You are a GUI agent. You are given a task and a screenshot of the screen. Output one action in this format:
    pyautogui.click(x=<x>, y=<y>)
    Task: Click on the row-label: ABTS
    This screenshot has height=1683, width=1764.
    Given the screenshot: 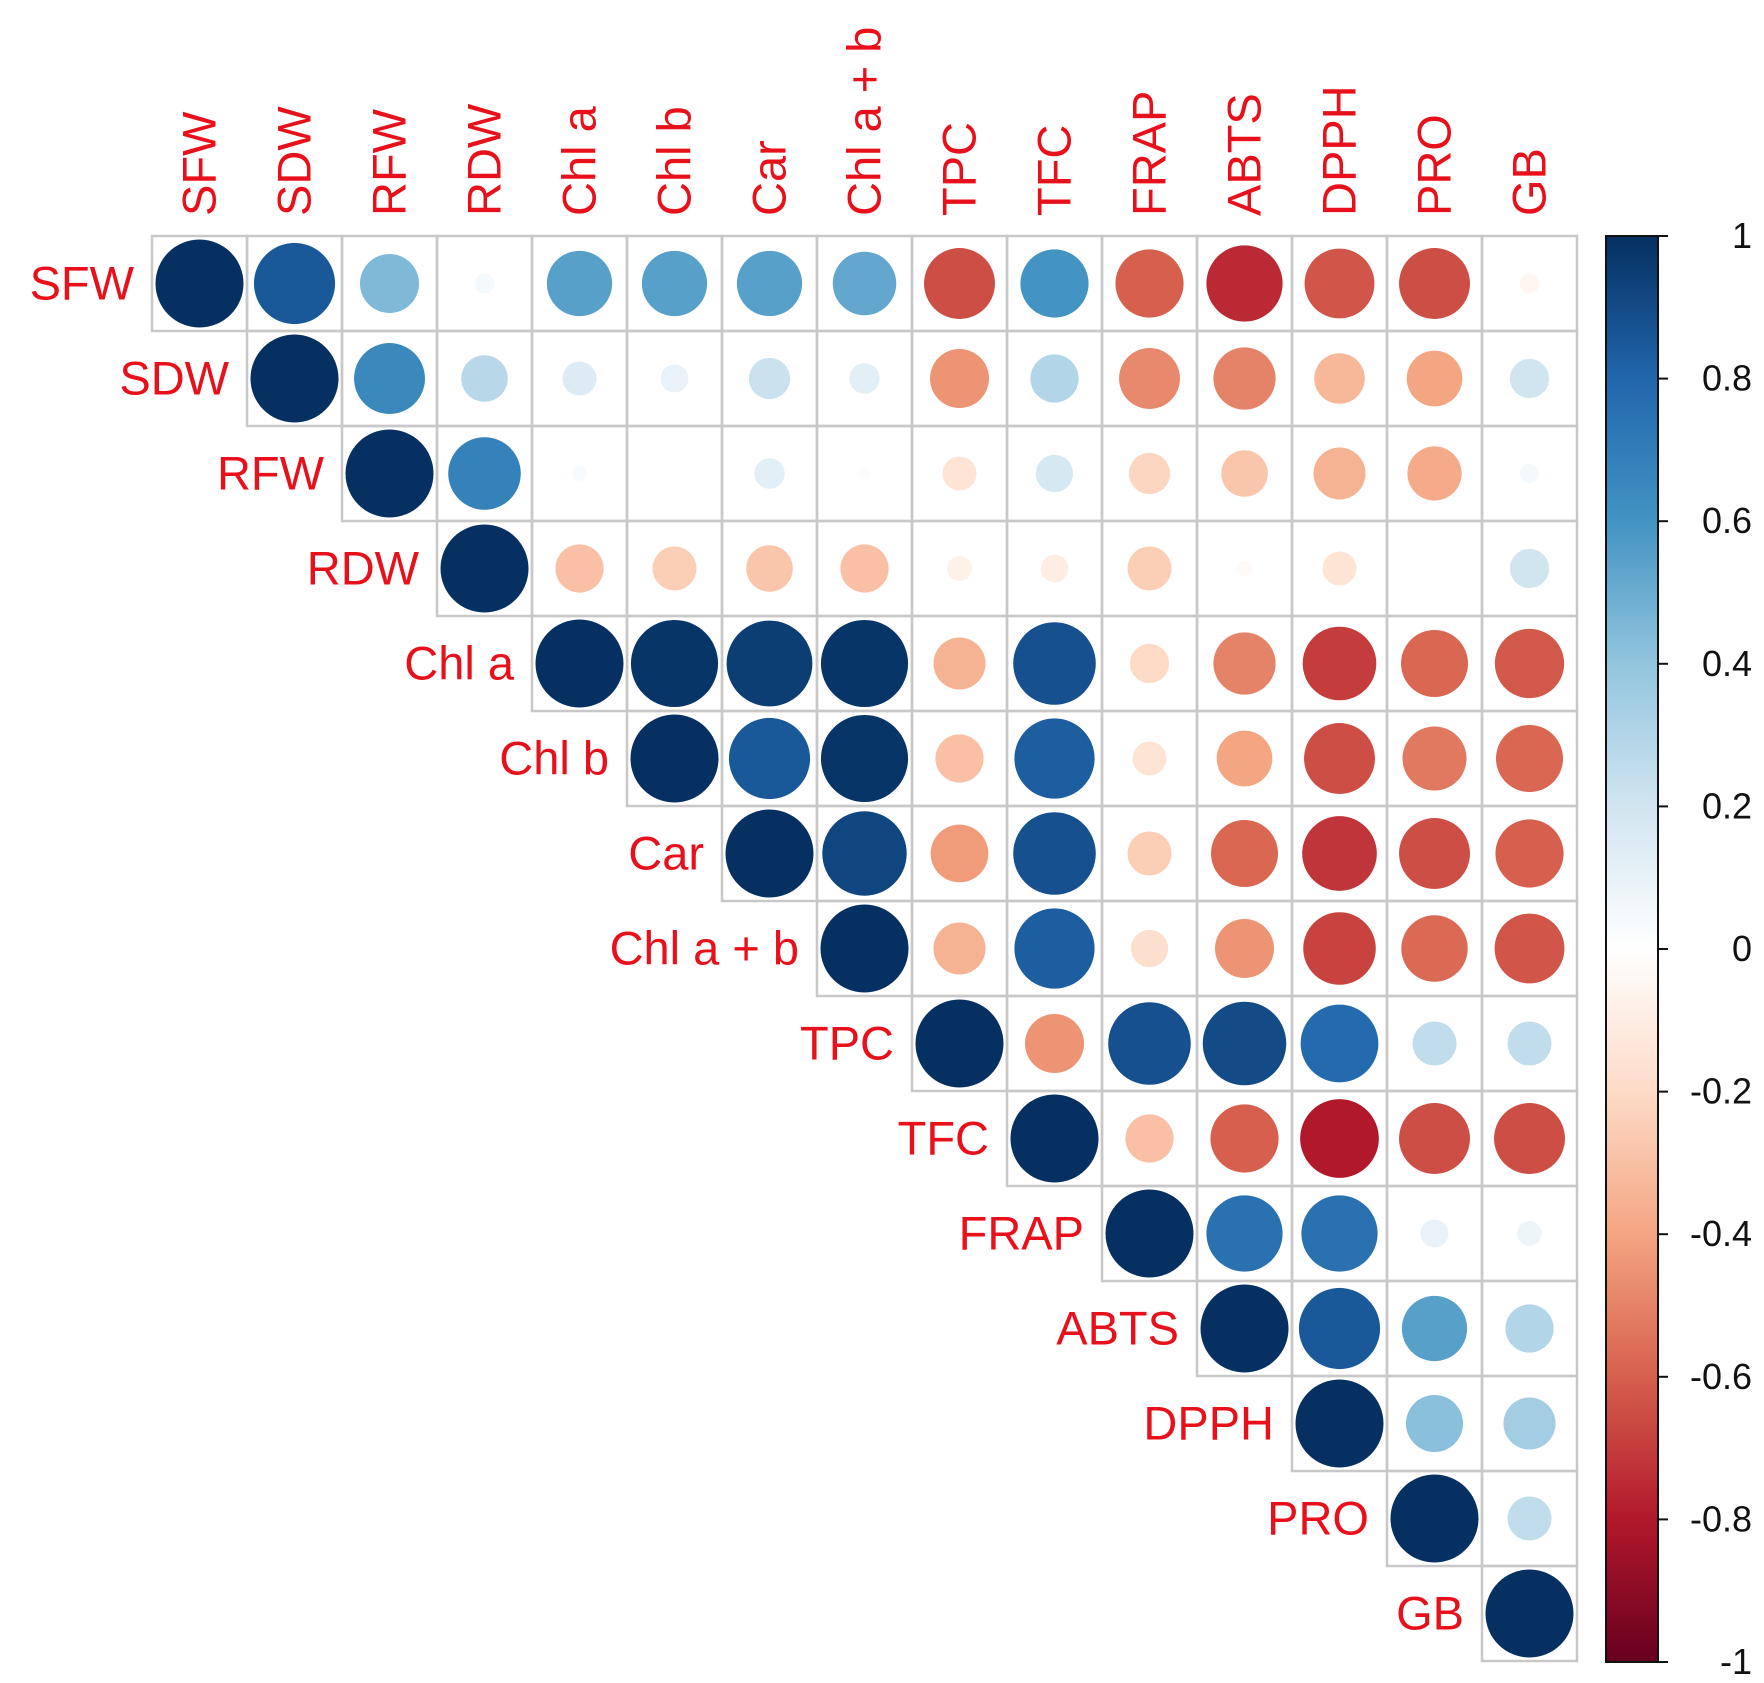 What is the action you would take?
    pyautogui.click(x=1117, y=1328)
    